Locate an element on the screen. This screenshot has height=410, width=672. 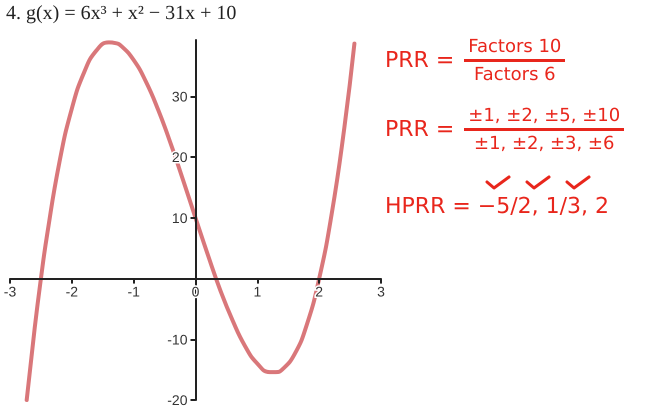
y-tick-label: 10 is located at coordinates (180, 218).